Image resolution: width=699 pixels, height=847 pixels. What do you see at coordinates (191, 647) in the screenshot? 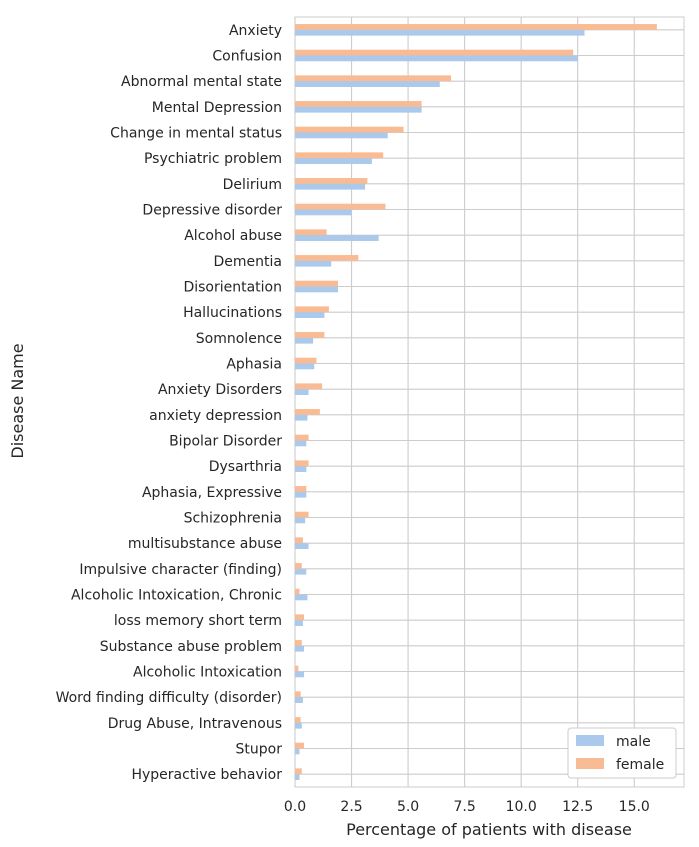
I see `y-tick-label: Substance abuse problem` at bounding box center [191, 647].